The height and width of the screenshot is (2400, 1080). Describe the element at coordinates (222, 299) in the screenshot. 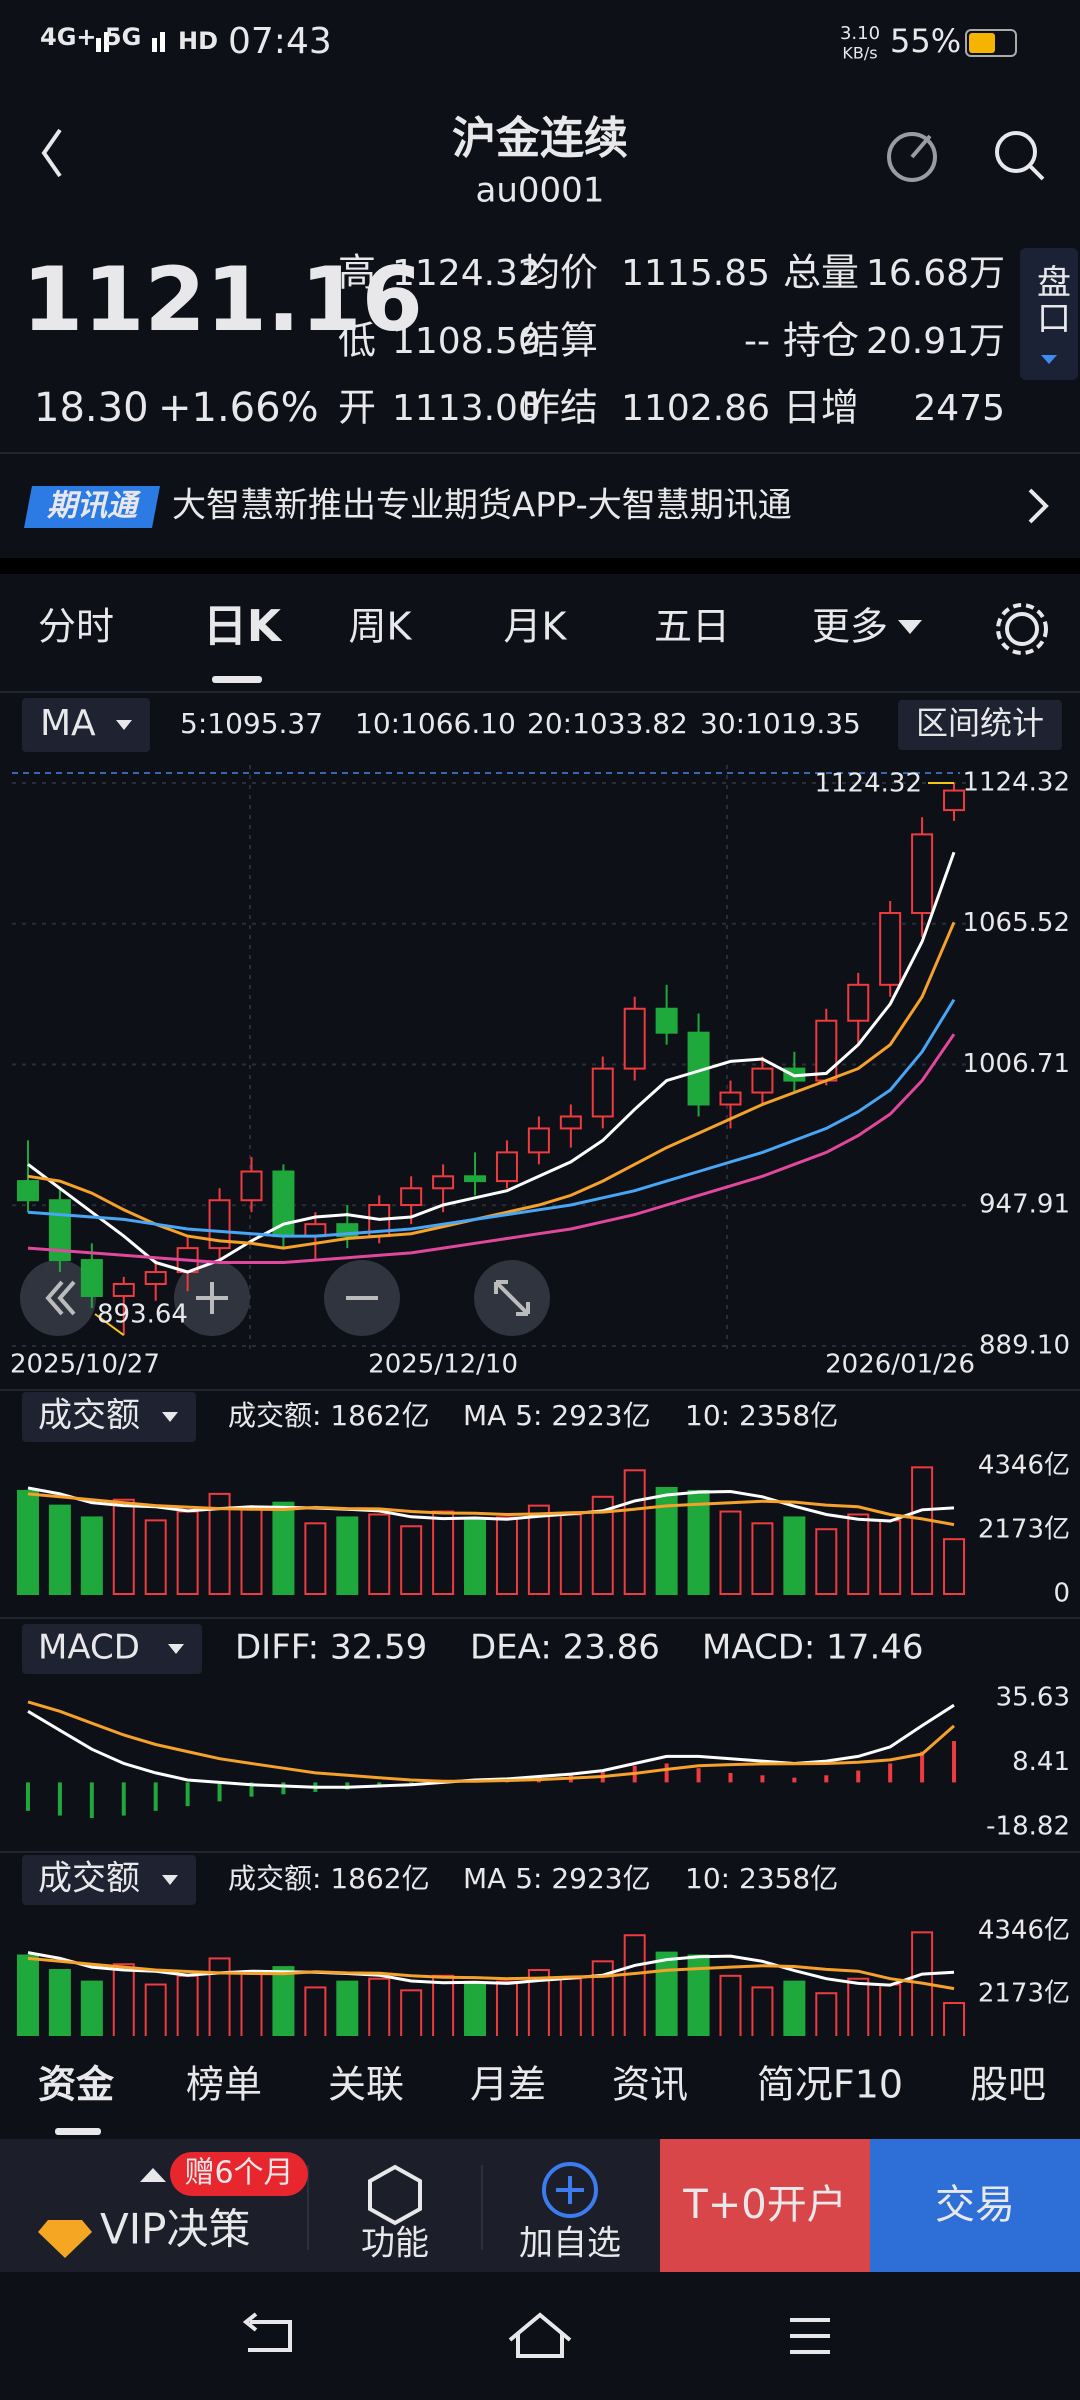

I see `last-price: 1121.16` at that location.